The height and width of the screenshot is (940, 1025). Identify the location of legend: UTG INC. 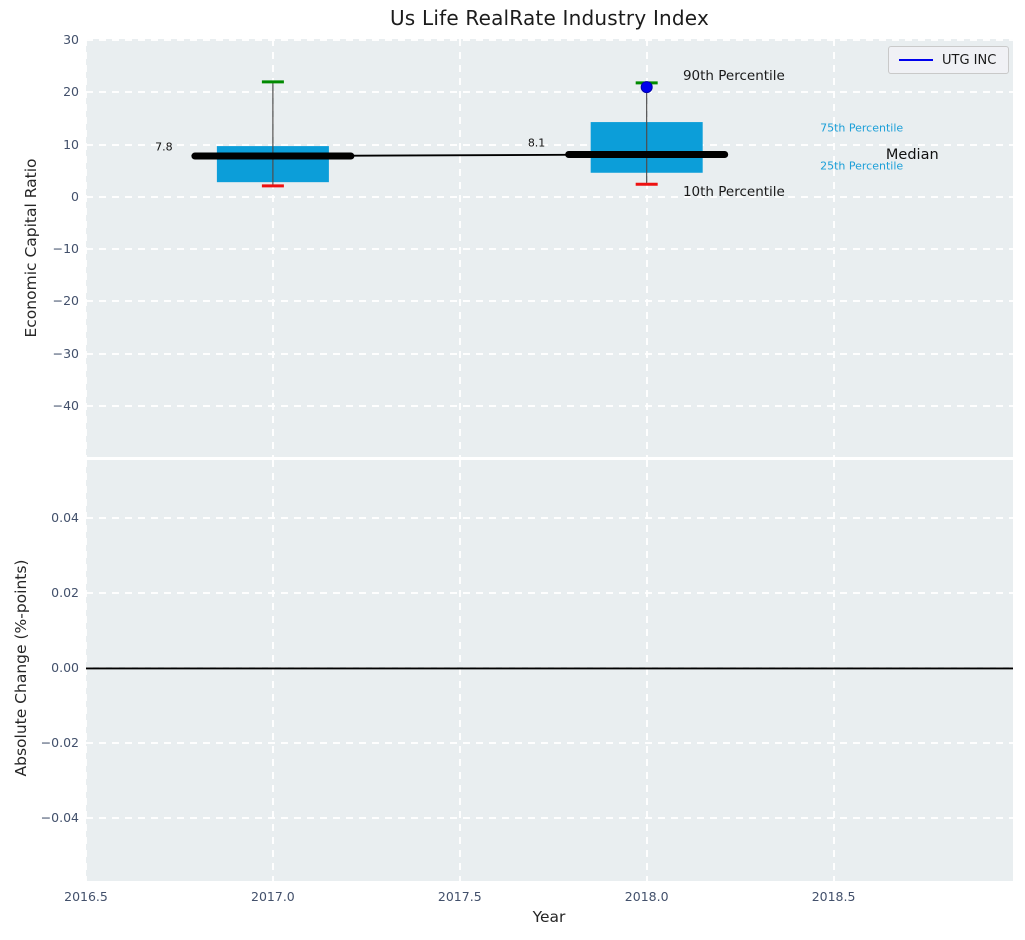
(948, 60).